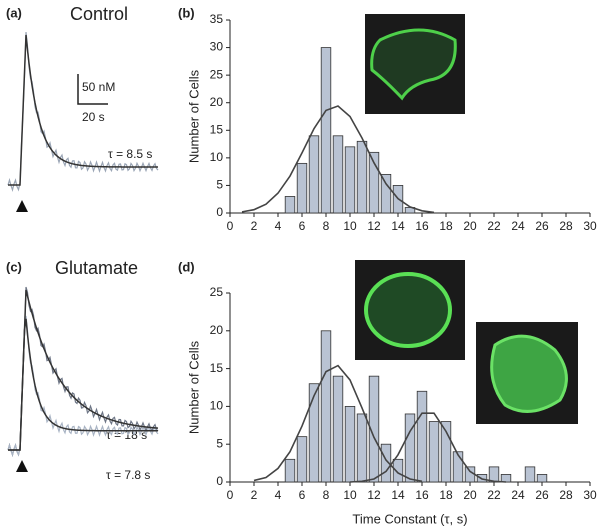 Image resolution: width=602 pixels, height=529 pixels. I want to click on x-axis-label: Time Constant (τ, s), so click(409, 518).